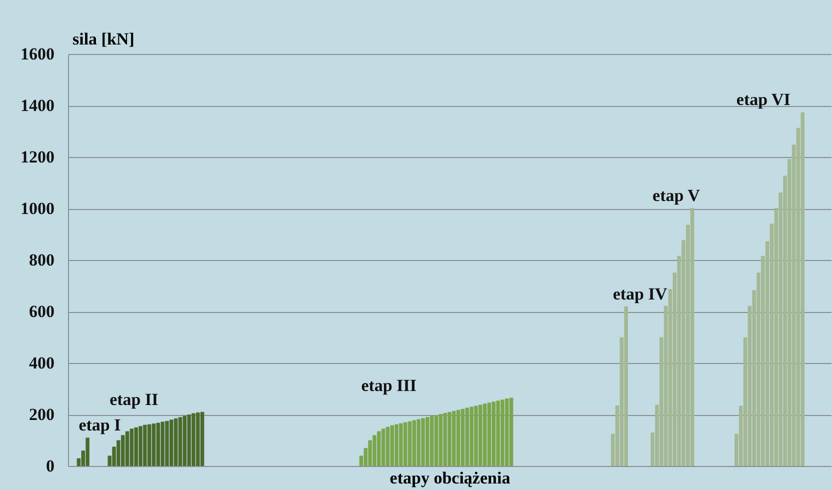  What do you see at coordinates (41, 260) in the screenshot?
I see `y-tick-label: 800` at bounding box center [41, 260].